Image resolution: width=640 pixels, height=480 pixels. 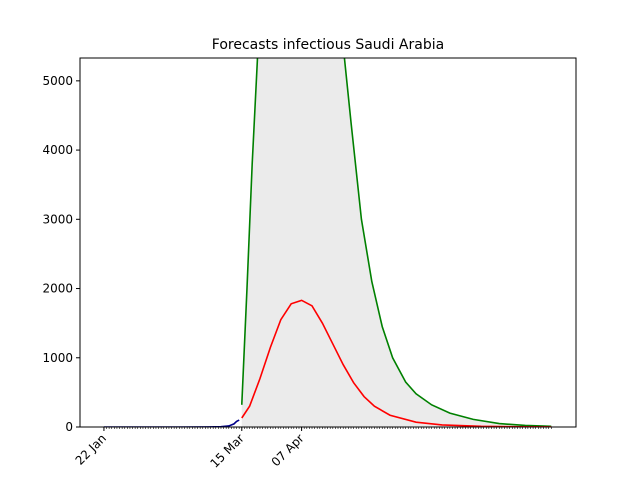 What do you see at coordinates (57, 289) in the screenshot?
I see `y-tick-label: 2000` at bounding box center [57, 289].